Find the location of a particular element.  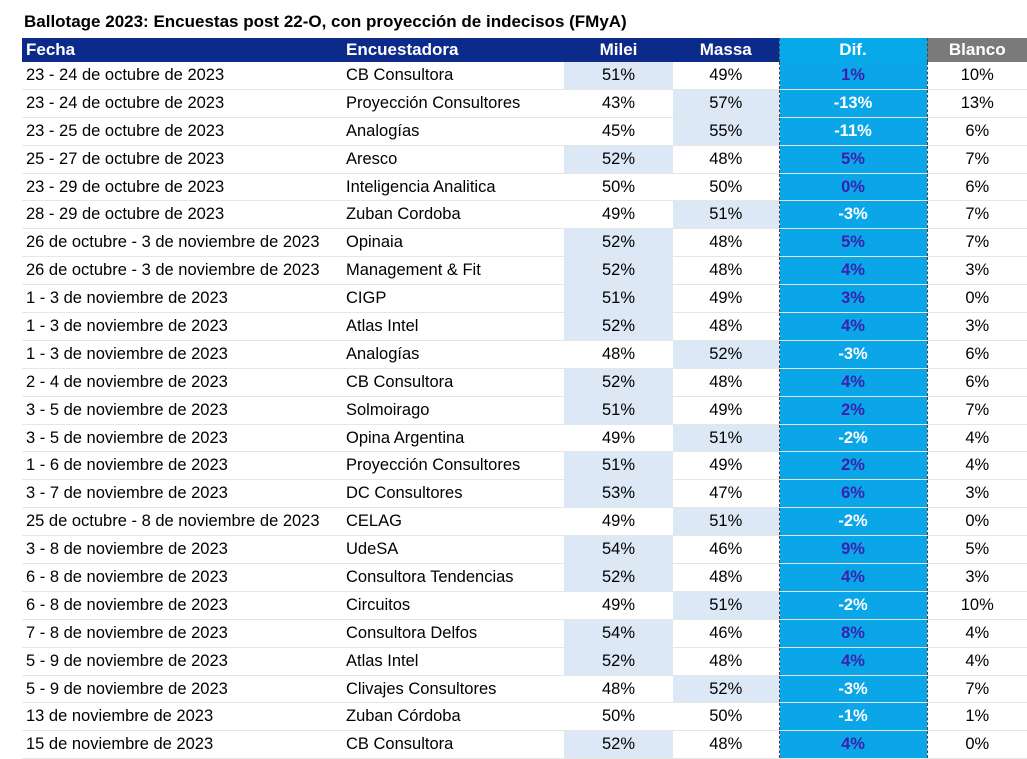

cell-encuestadora: Opinaia is located at coordinates (453, 243).